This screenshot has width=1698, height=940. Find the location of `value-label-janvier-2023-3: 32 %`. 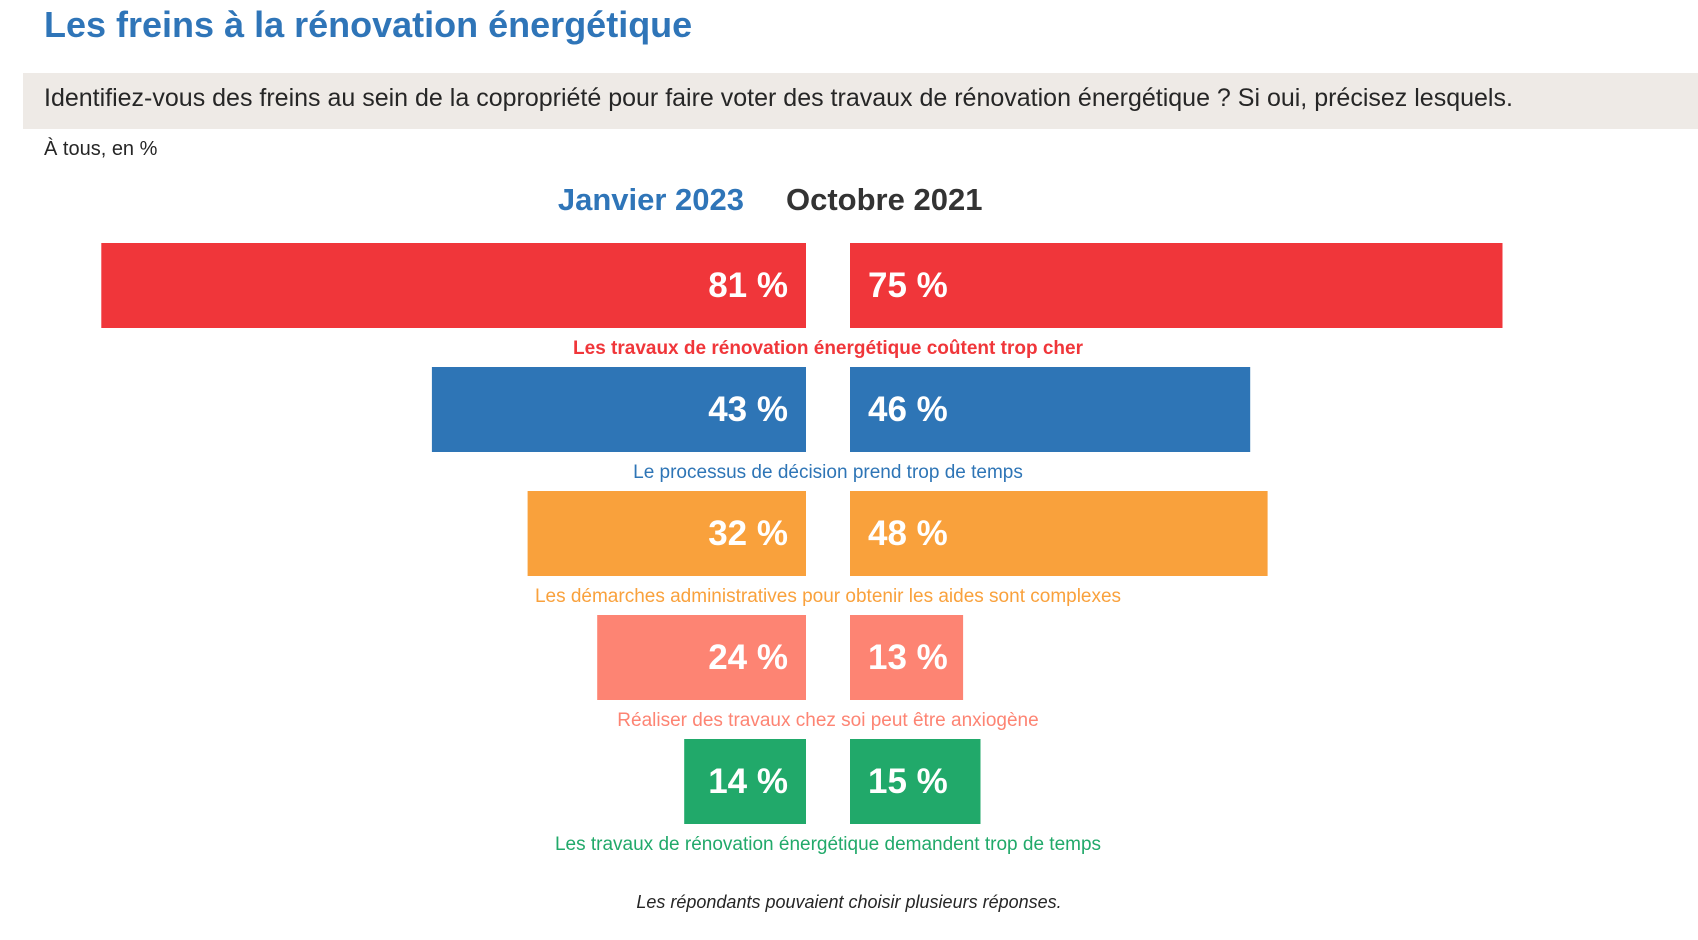

value-label-janvier-2023-3: 32 % is located at coordinates (748, 533).